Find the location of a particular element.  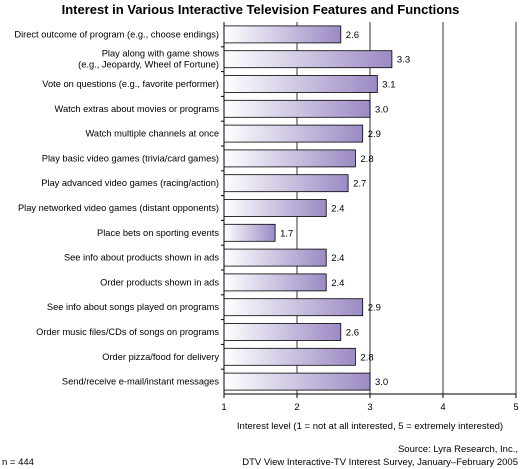

category-label: Place bets on sporting events is located at coordinates (158, 233).